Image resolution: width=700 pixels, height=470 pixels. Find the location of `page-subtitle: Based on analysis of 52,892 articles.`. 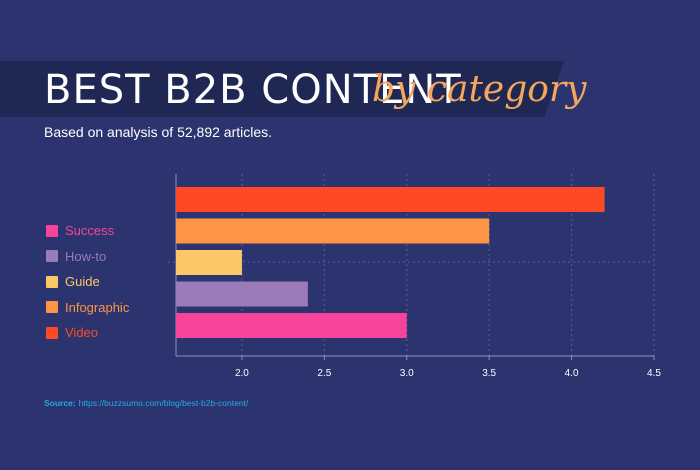

page-subtitle: Based on analysis of 52,892 articles. is located at coordinates (158, 132).